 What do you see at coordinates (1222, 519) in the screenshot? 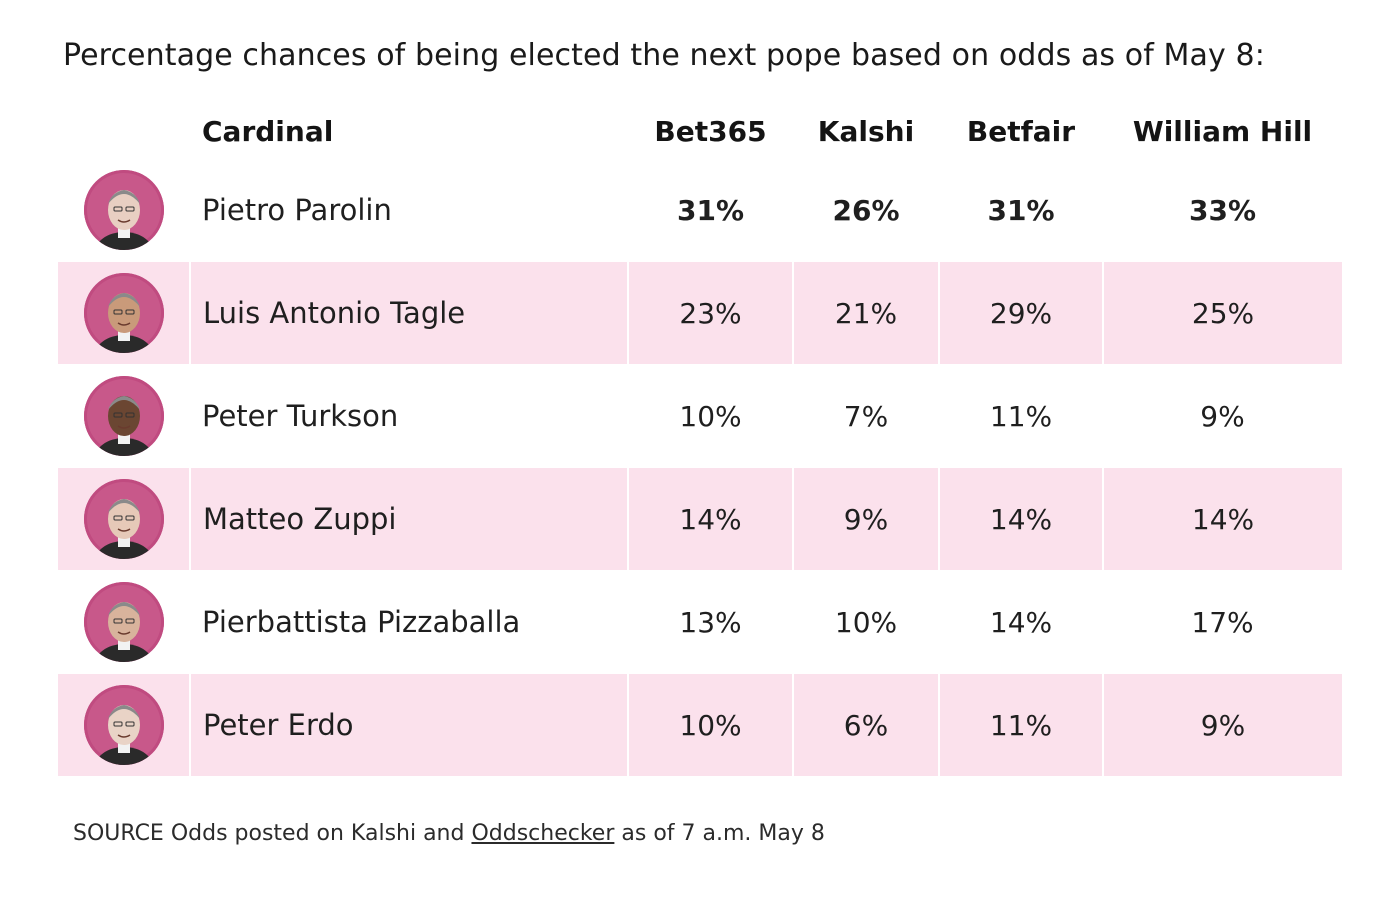
I see `odds-william-hill: 14%` at bounding box center [1222, 519].